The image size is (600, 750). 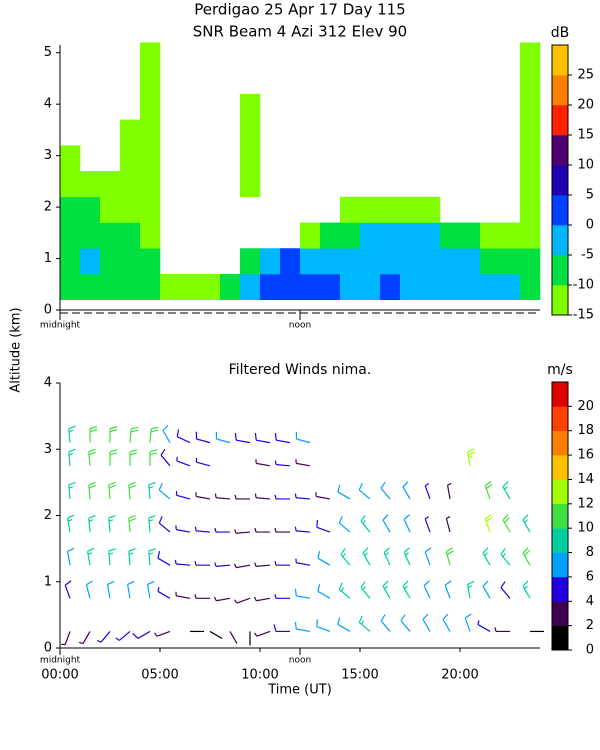 What do you see at coordinates (585, 430) in the screenshot?
I see `colorbar-tick-label: 18` at bounding box center [585, 430].